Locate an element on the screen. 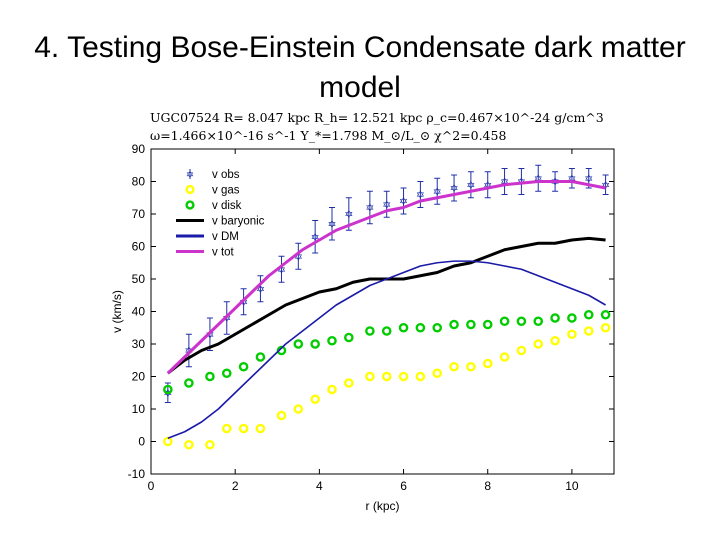  y-tick-label: 50 is located at coordinates (139, 279).